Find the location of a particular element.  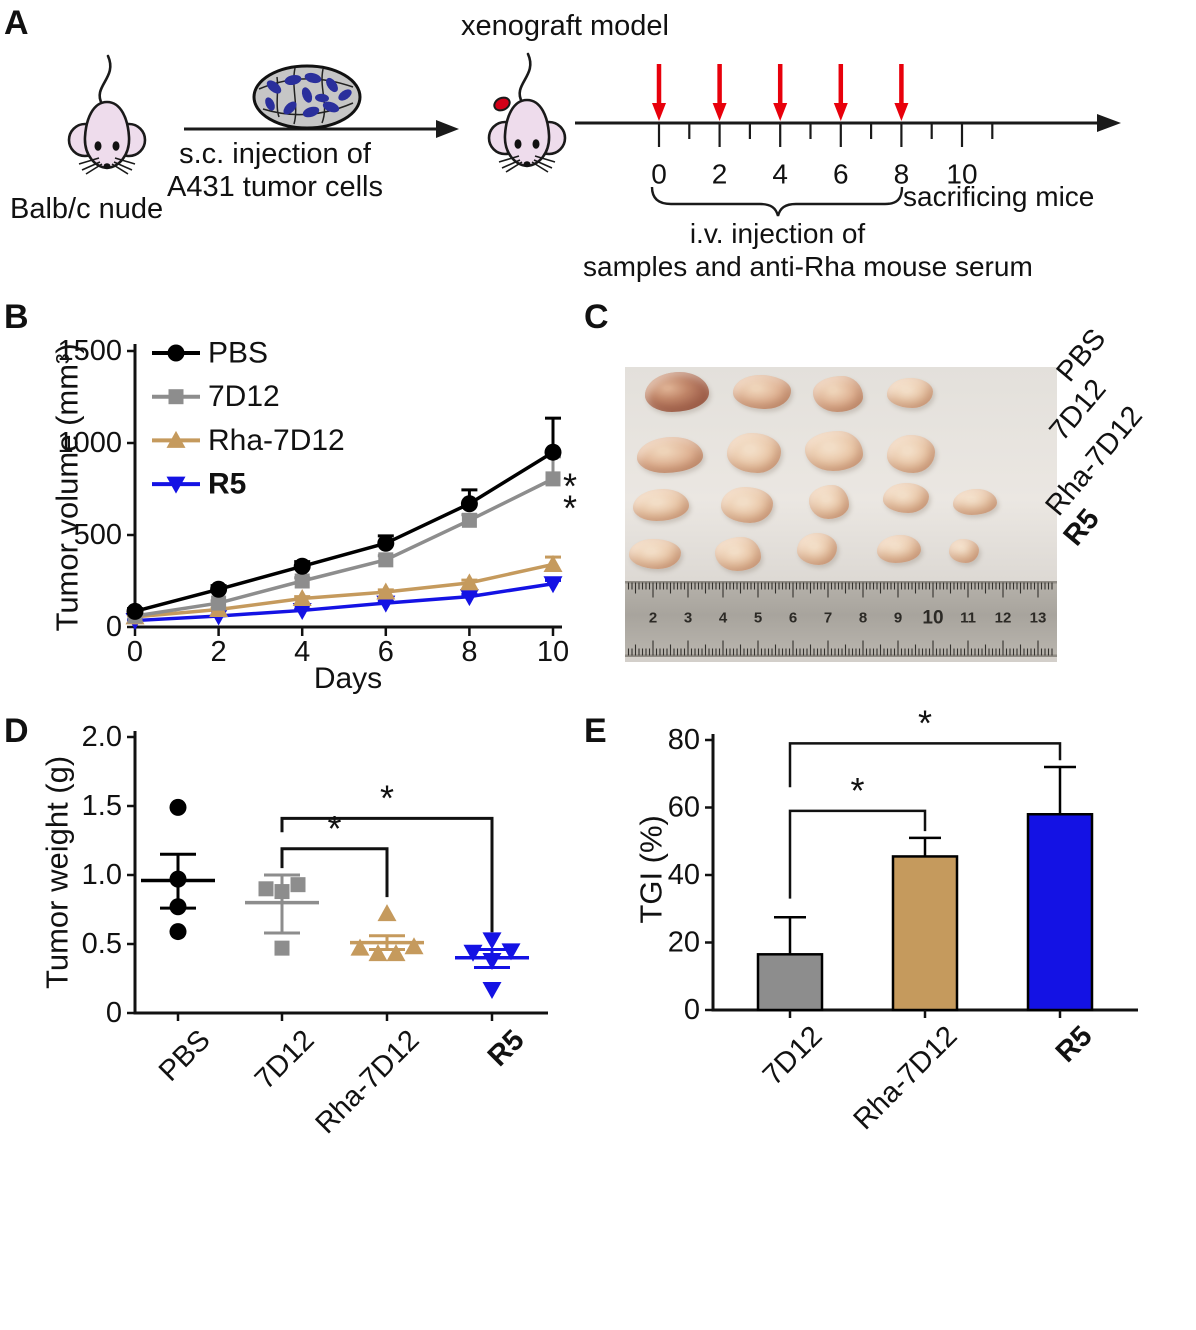

tumor-icon is located at coordinates (502, 104).